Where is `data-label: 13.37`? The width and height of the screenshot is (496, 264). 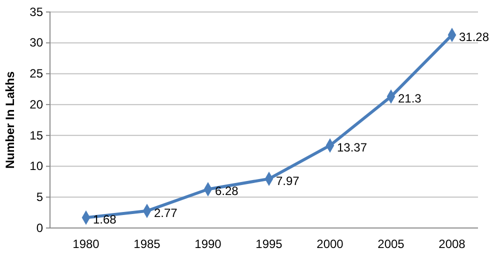 data-label: 13.37 is located at coordinates (352, 147).